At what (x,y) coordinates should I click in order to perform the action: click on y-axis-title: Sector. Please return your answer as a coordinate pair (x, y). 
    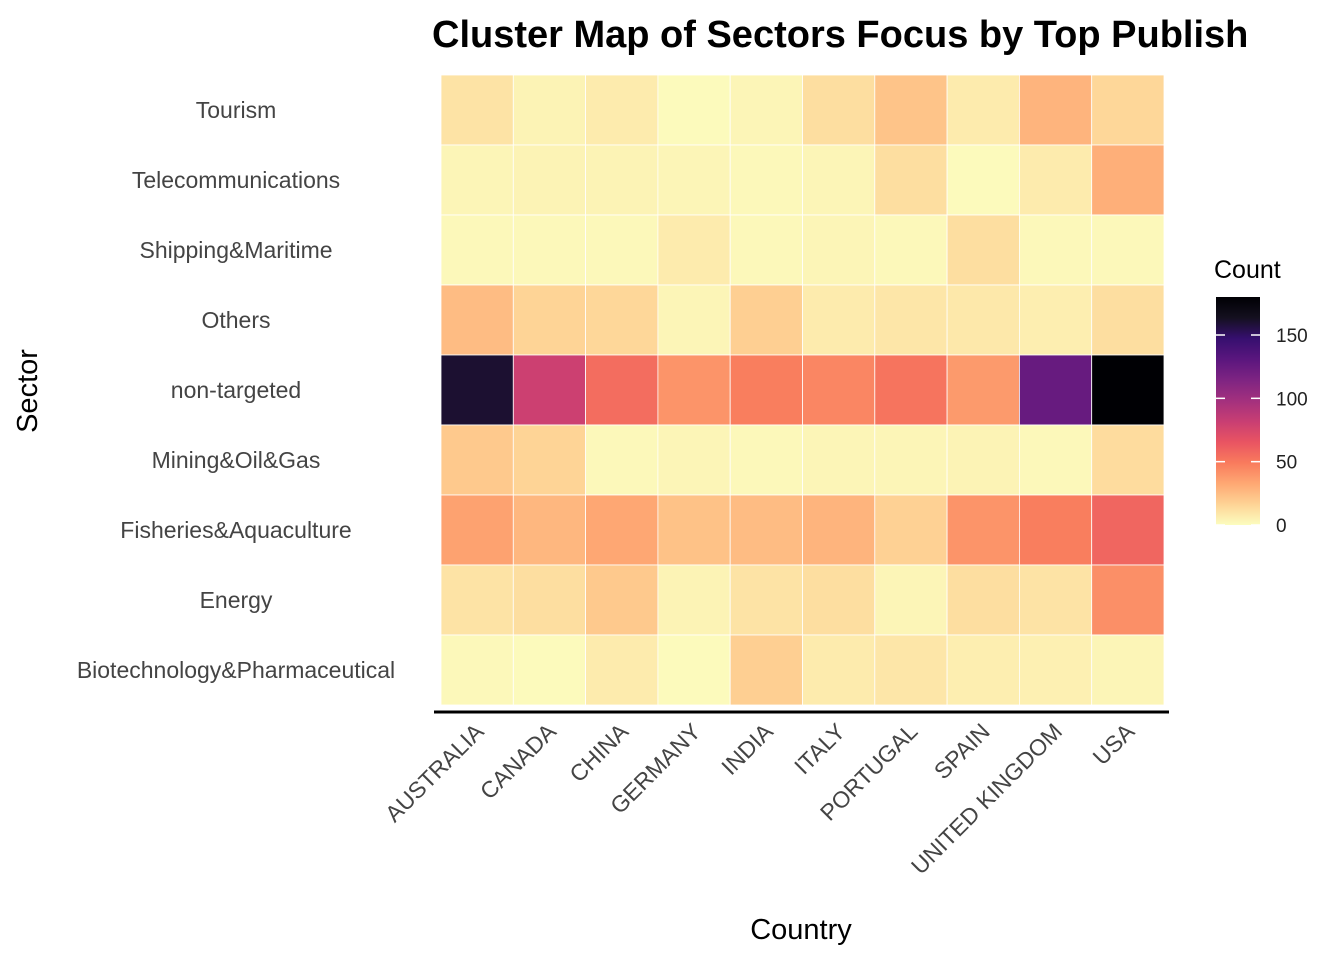
    Looking at the image, I should click on (28, 391).